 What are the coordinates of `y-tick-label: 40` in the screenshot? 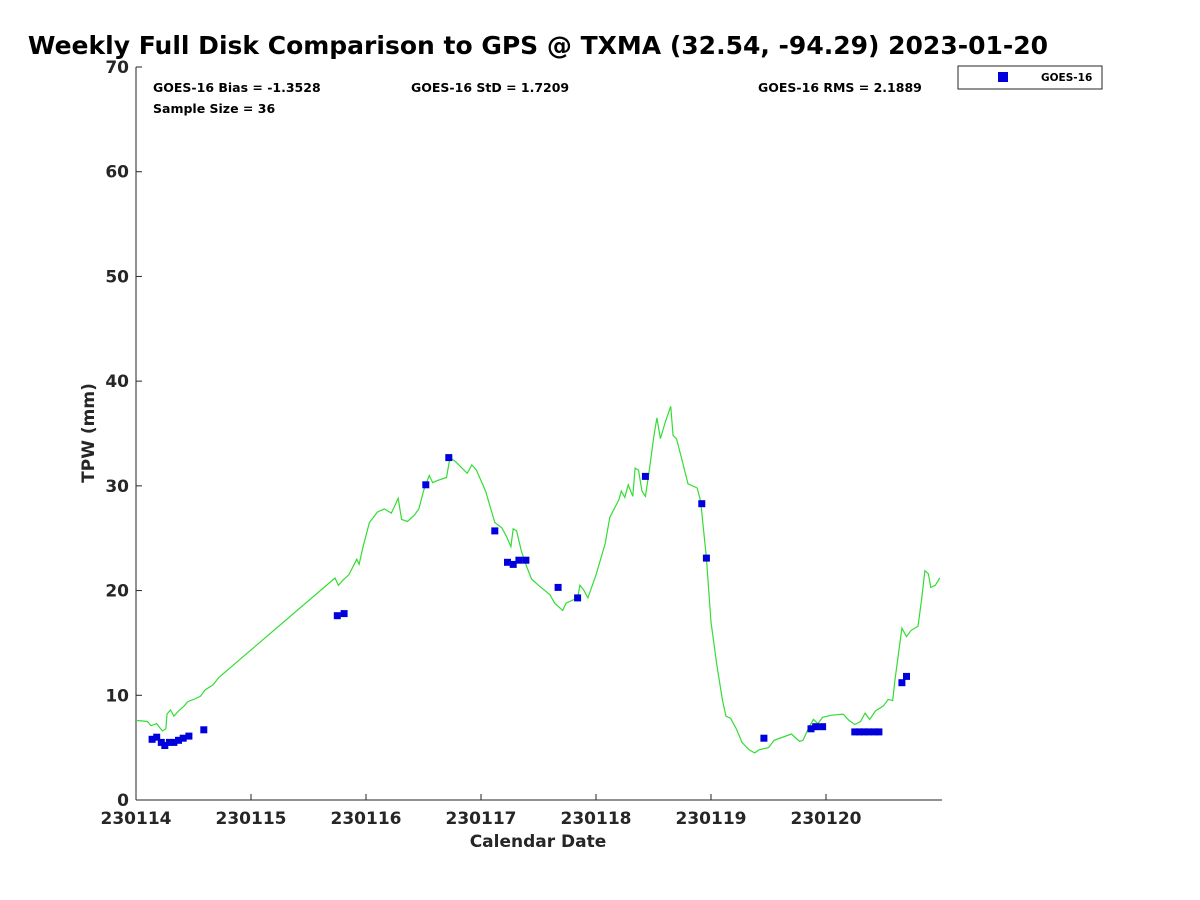 It's located at (117, 382).